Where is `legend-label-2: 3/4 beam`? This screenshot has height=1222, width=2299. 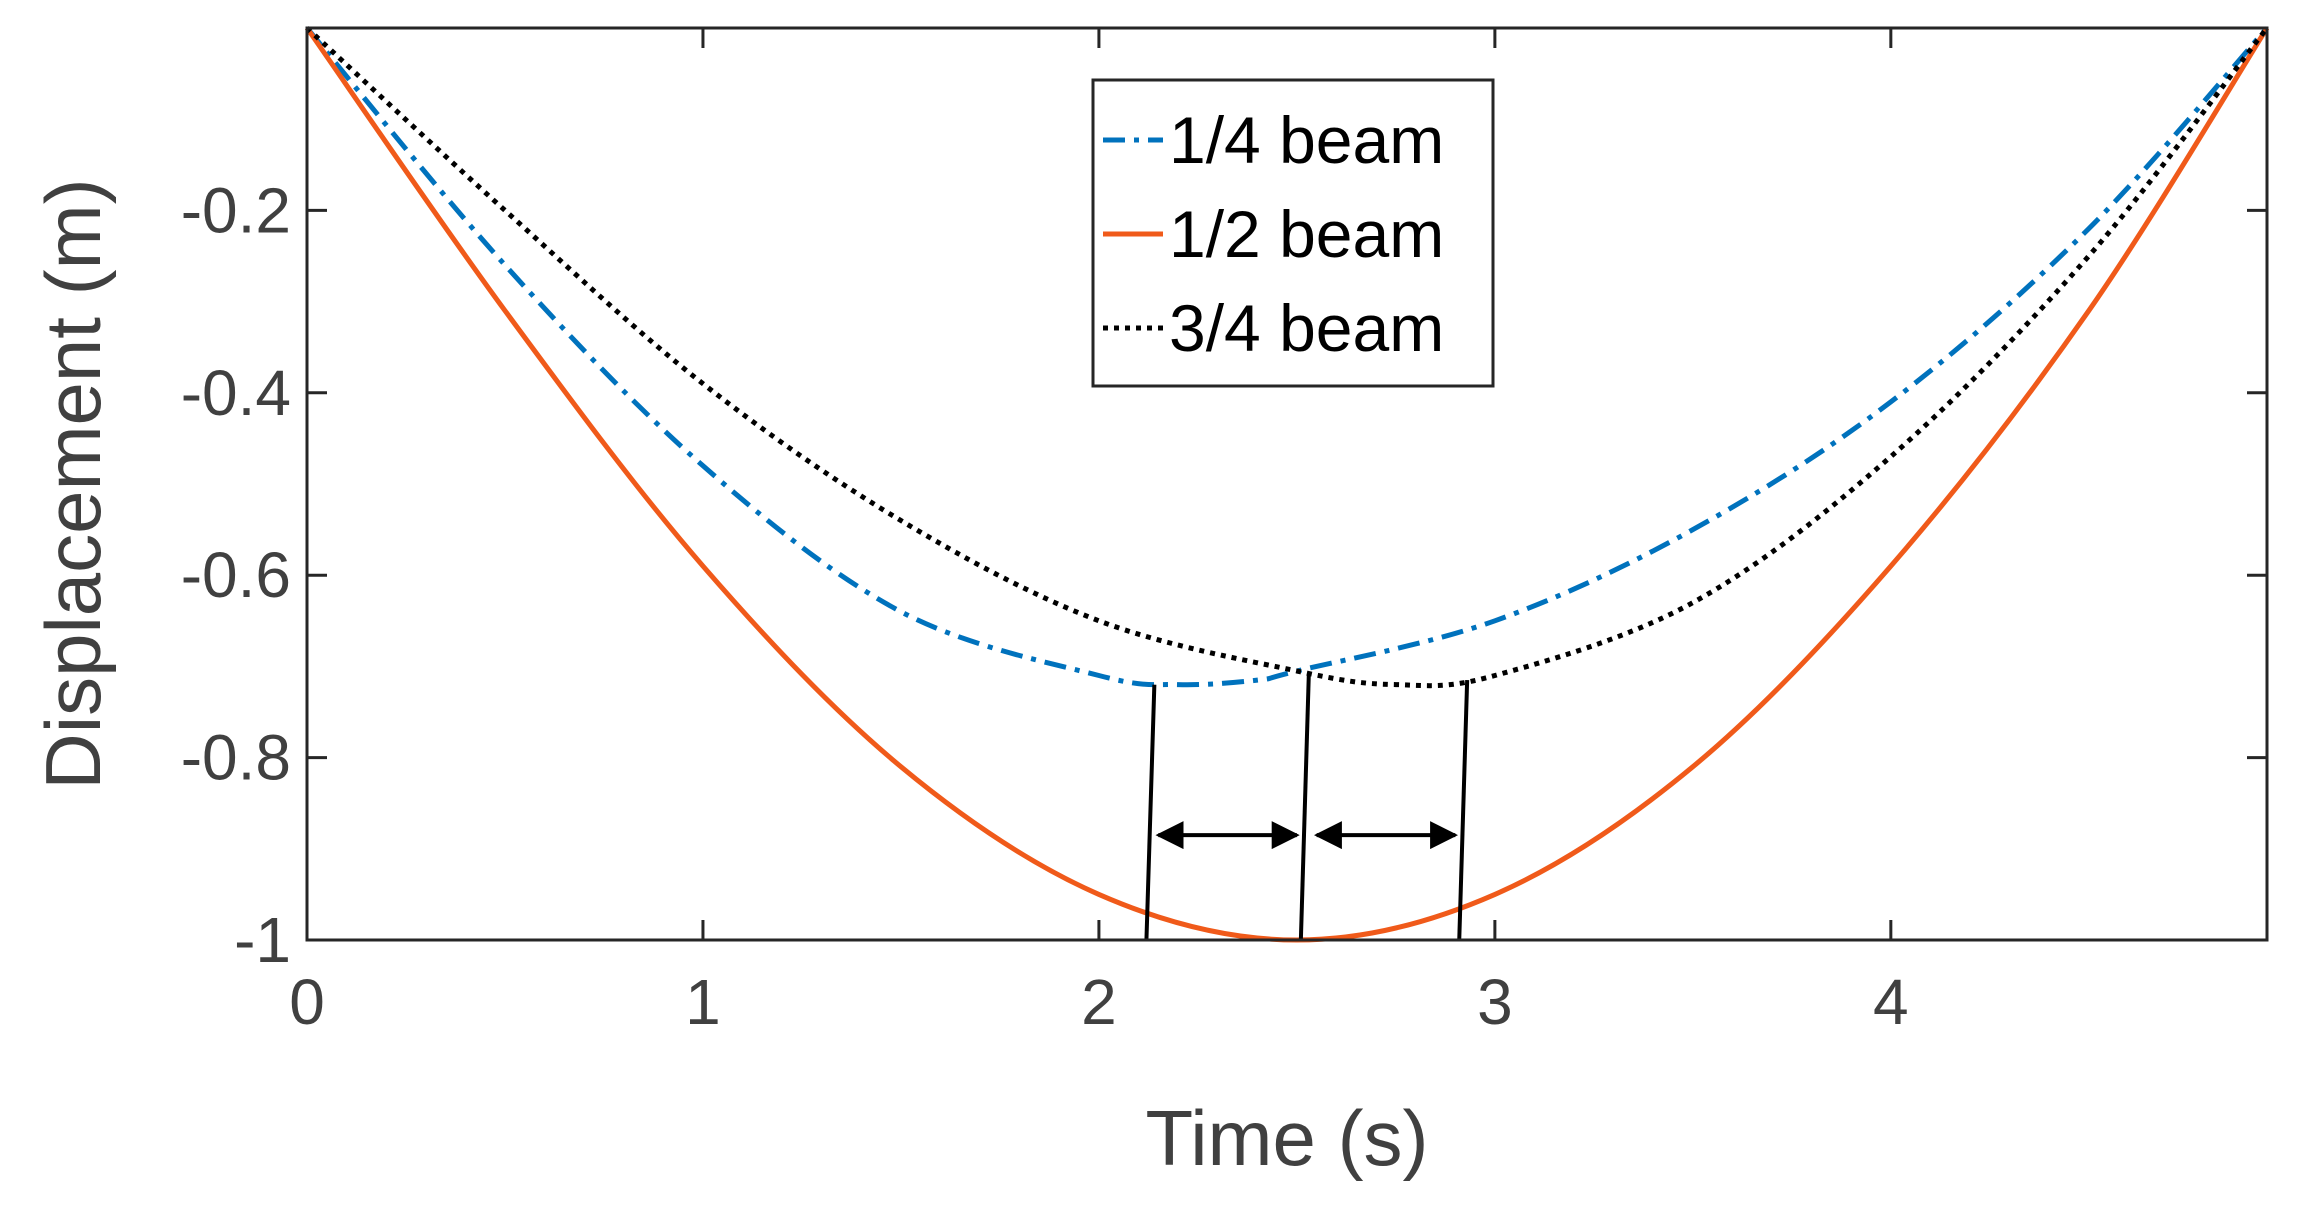 legend-label-2: 3/4 beam is located at coordinates (1306, 328).